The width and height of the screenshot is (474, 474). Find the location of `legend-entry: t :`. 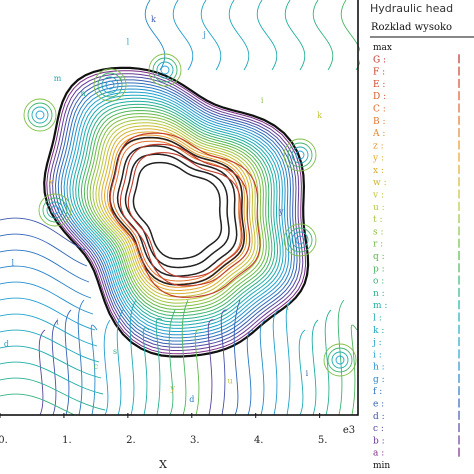

legend-entry: t : is located at coordinates (378, 220).